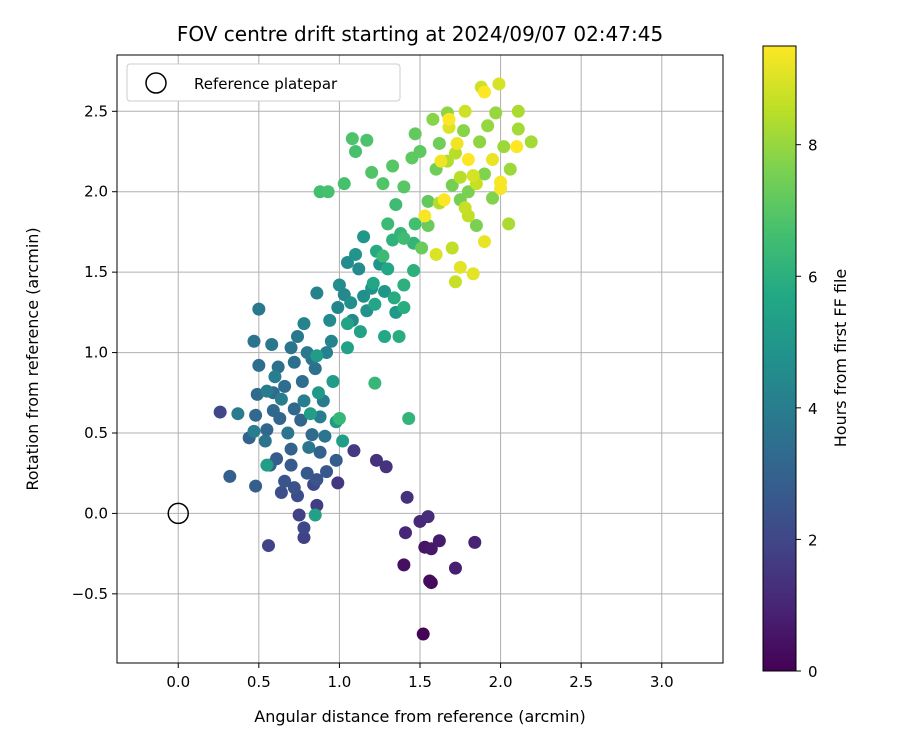  What do you see at coordinates (779, 358) in the screenshot?
I see `colorbar-gradient` at bounding box center [779, 358].